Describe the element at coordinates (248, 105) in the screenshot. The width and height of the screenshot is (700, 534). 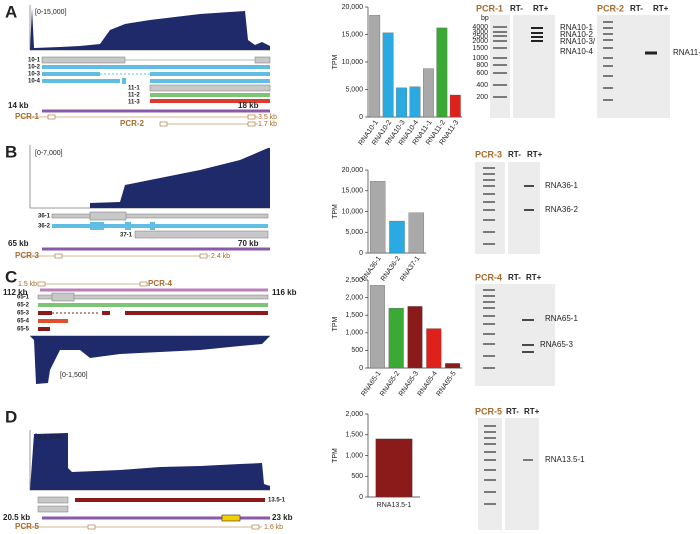
I see `coord-end: 18 kb` at that location.